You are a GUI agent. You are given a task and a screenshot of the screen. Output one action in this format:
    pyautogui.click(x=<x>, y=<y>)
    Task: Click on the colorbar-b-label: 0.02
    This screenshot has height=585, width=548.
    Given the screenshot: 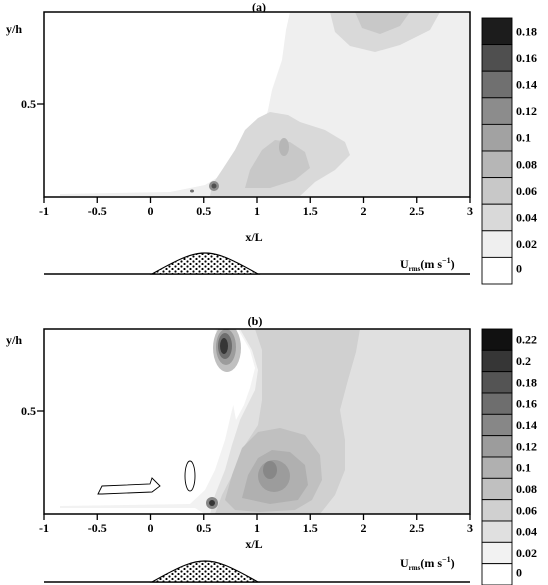 What is the action you would take?
    pyautogui.click(x=526, y=553)
    